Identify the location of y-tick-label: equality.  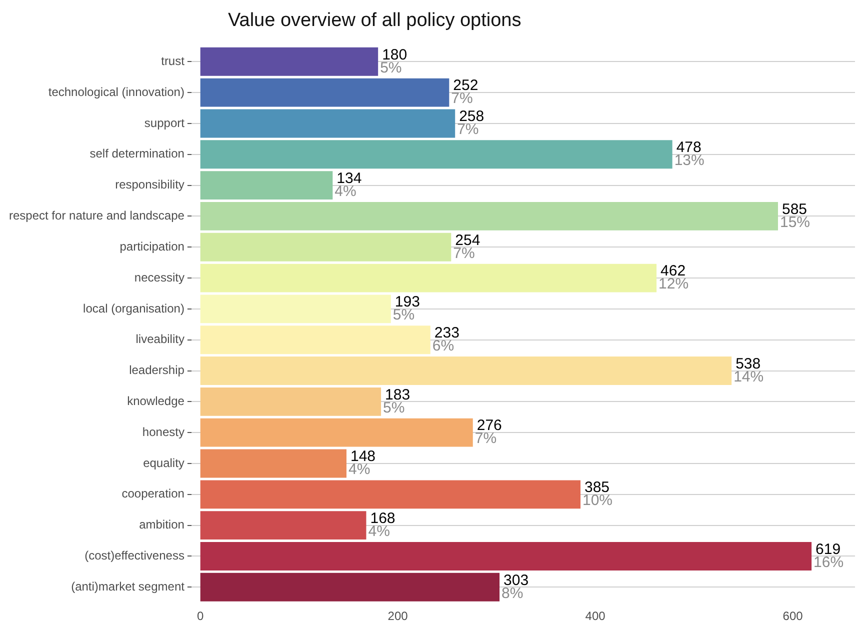
(163, 463).